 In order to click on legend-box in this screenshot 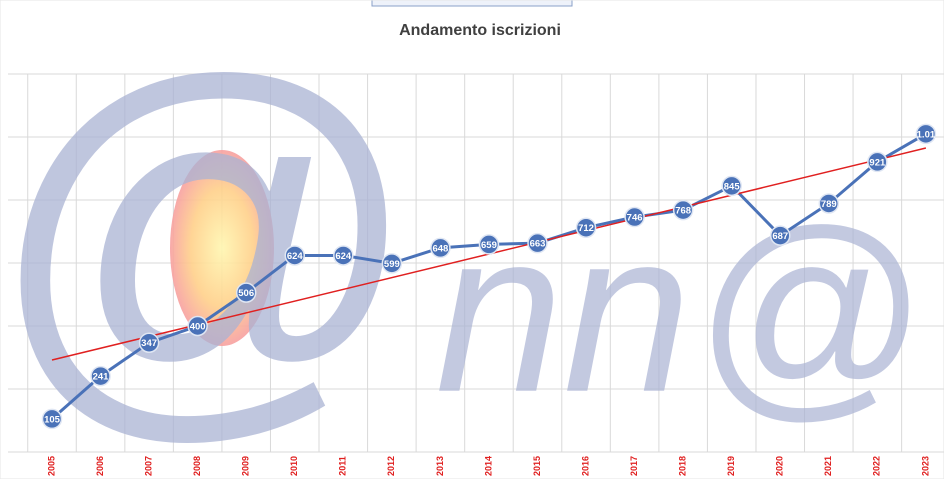, I will do `click(472, 3)`.